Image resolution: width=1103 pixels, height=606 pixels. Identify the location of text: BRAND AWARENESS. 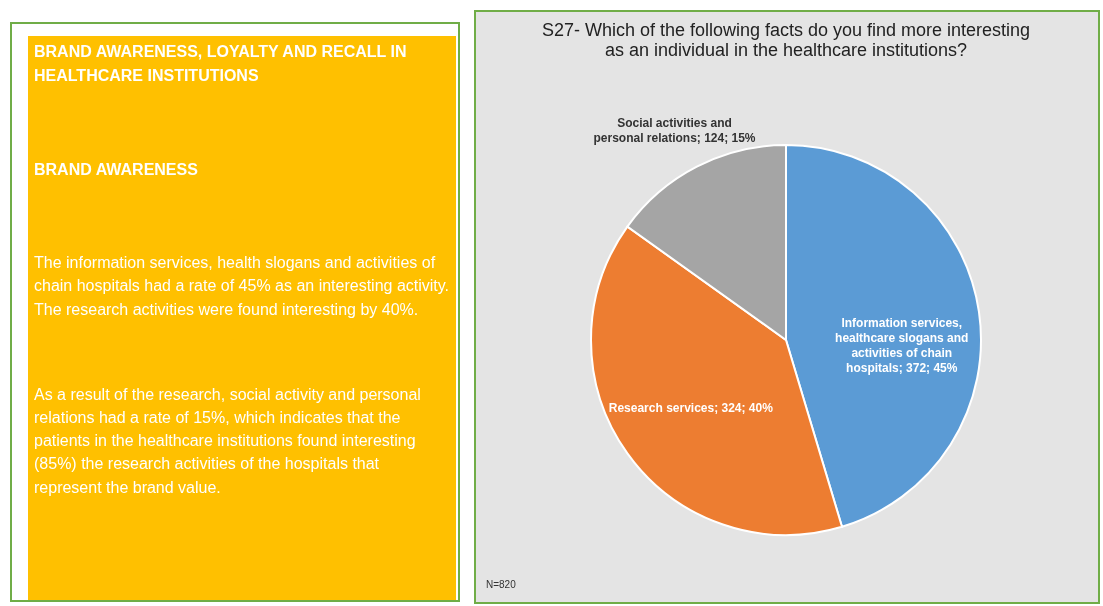
(116, 170).